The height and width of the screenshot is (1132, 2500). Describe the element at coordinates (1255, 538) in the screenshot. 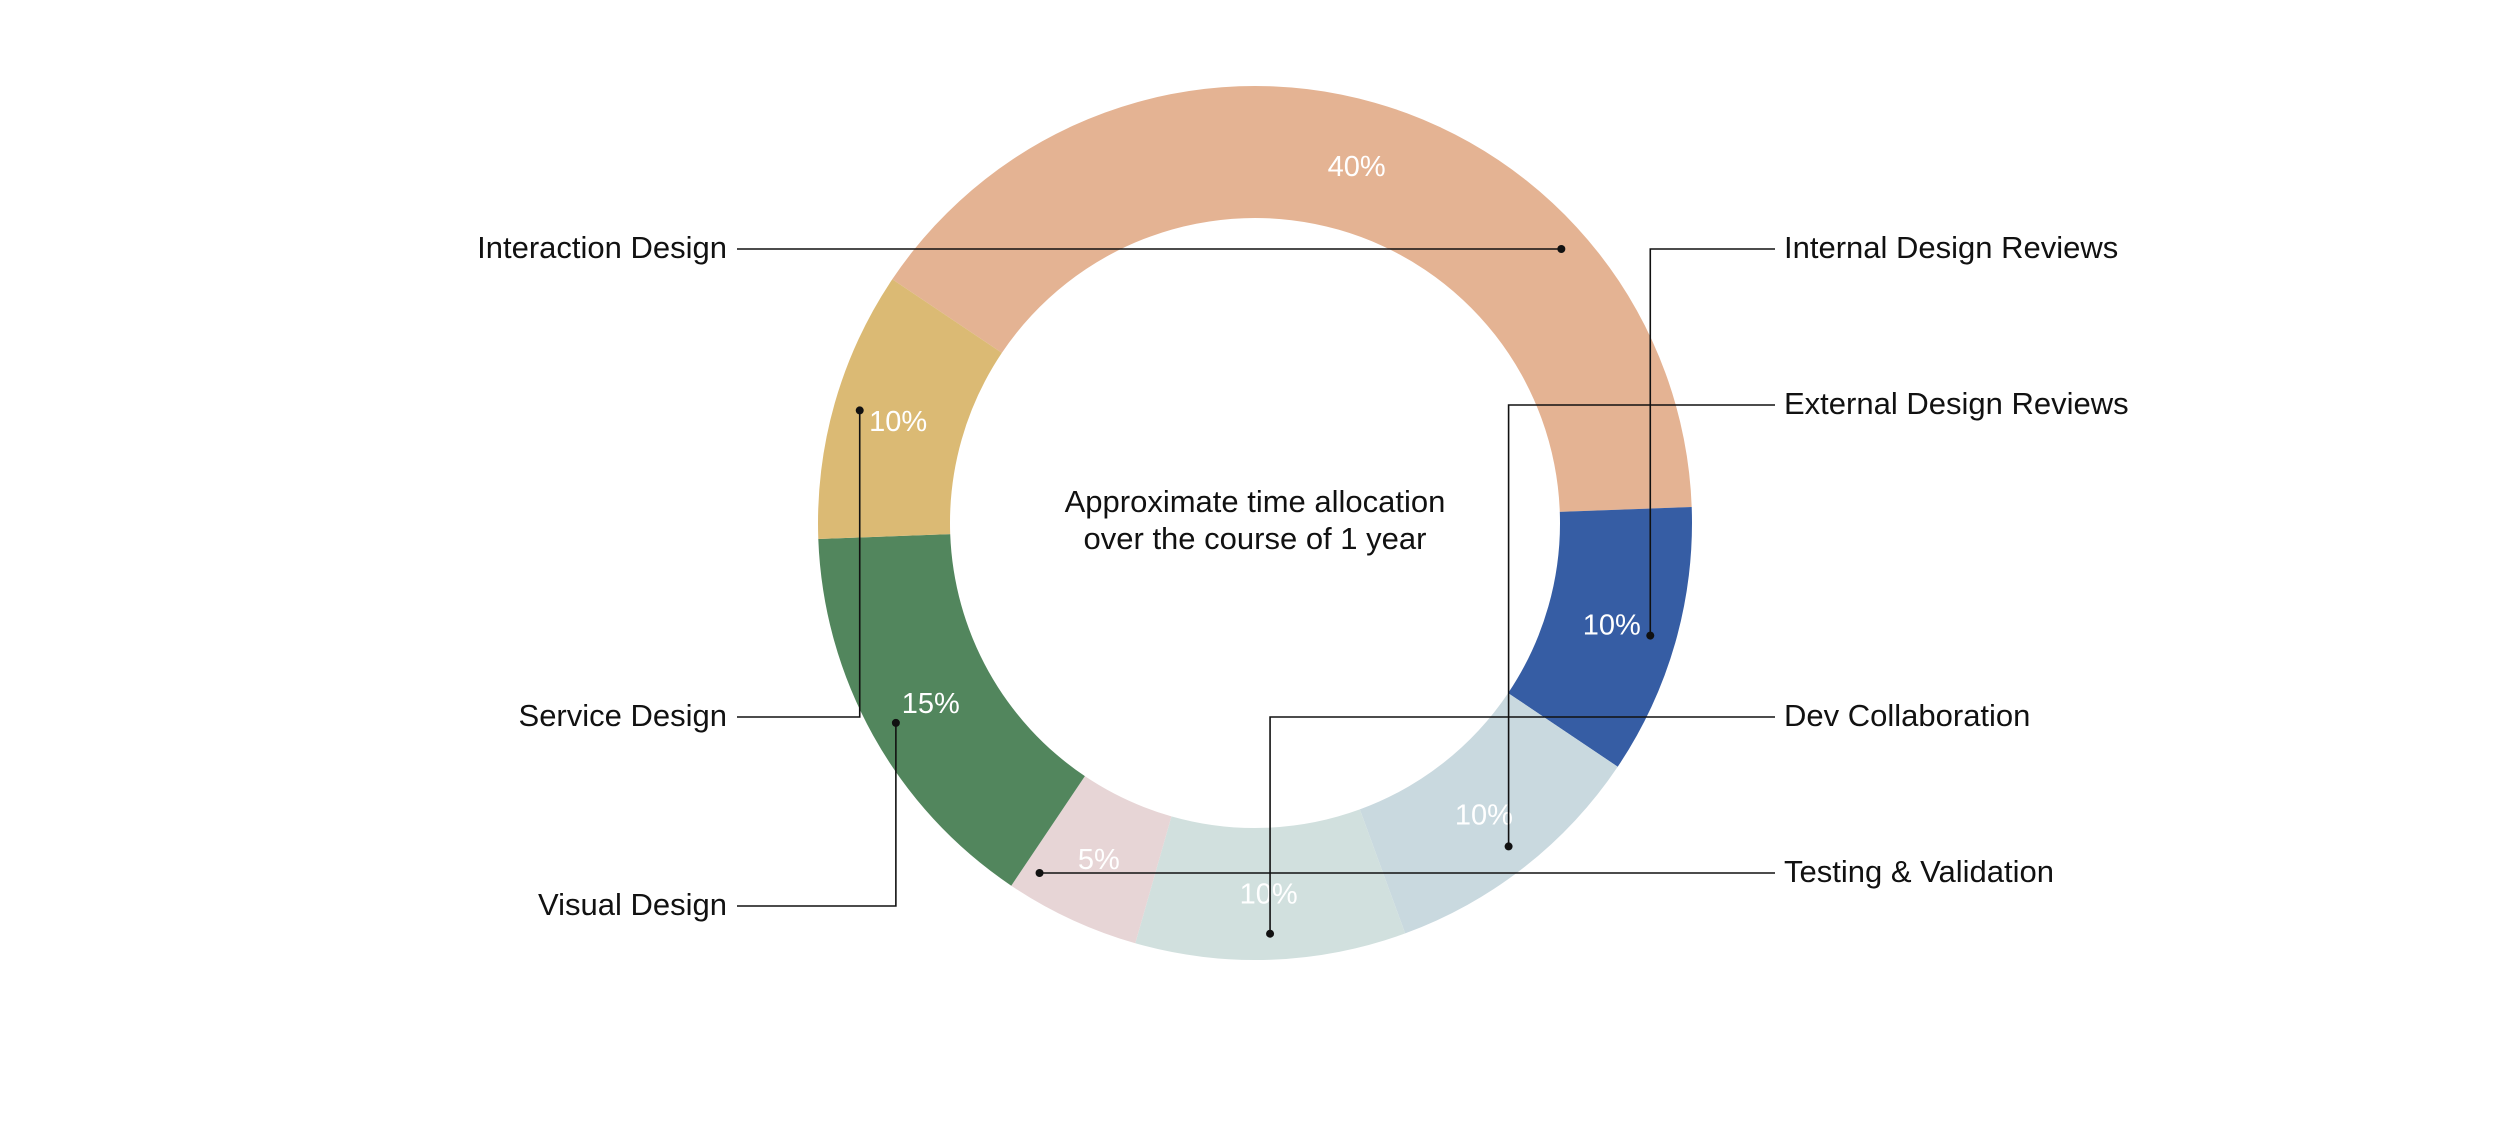

I see `center-text-line-2: over the course of 1 year` at that location.